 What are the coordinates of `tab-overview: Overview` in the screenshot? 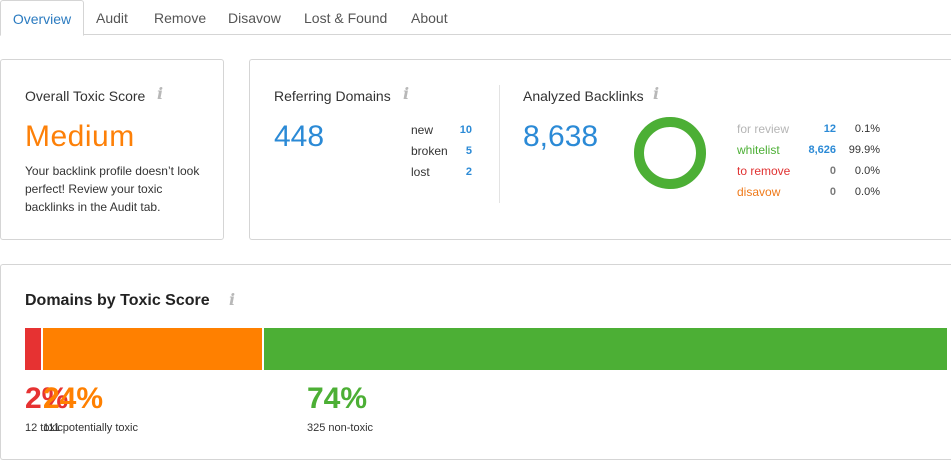 It's located at (42, 18).